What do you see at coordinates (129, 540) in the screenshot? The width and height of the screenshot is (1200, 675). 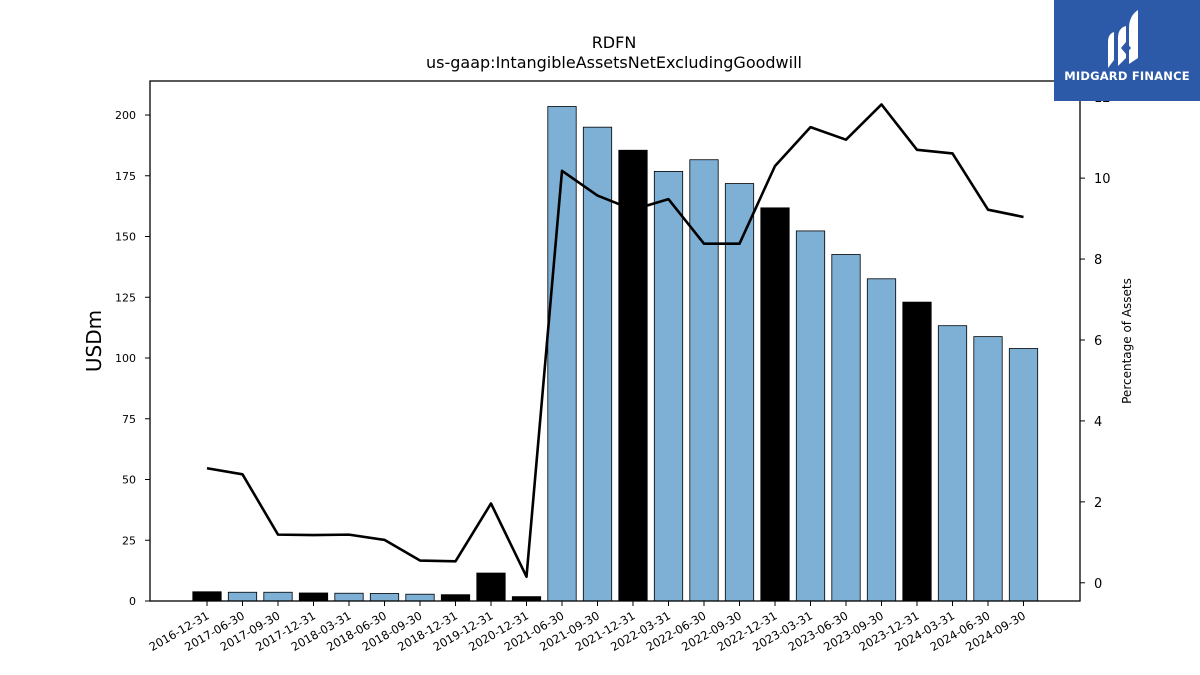 I see `y-tick-label: 25` at bounding box center [129, 540].